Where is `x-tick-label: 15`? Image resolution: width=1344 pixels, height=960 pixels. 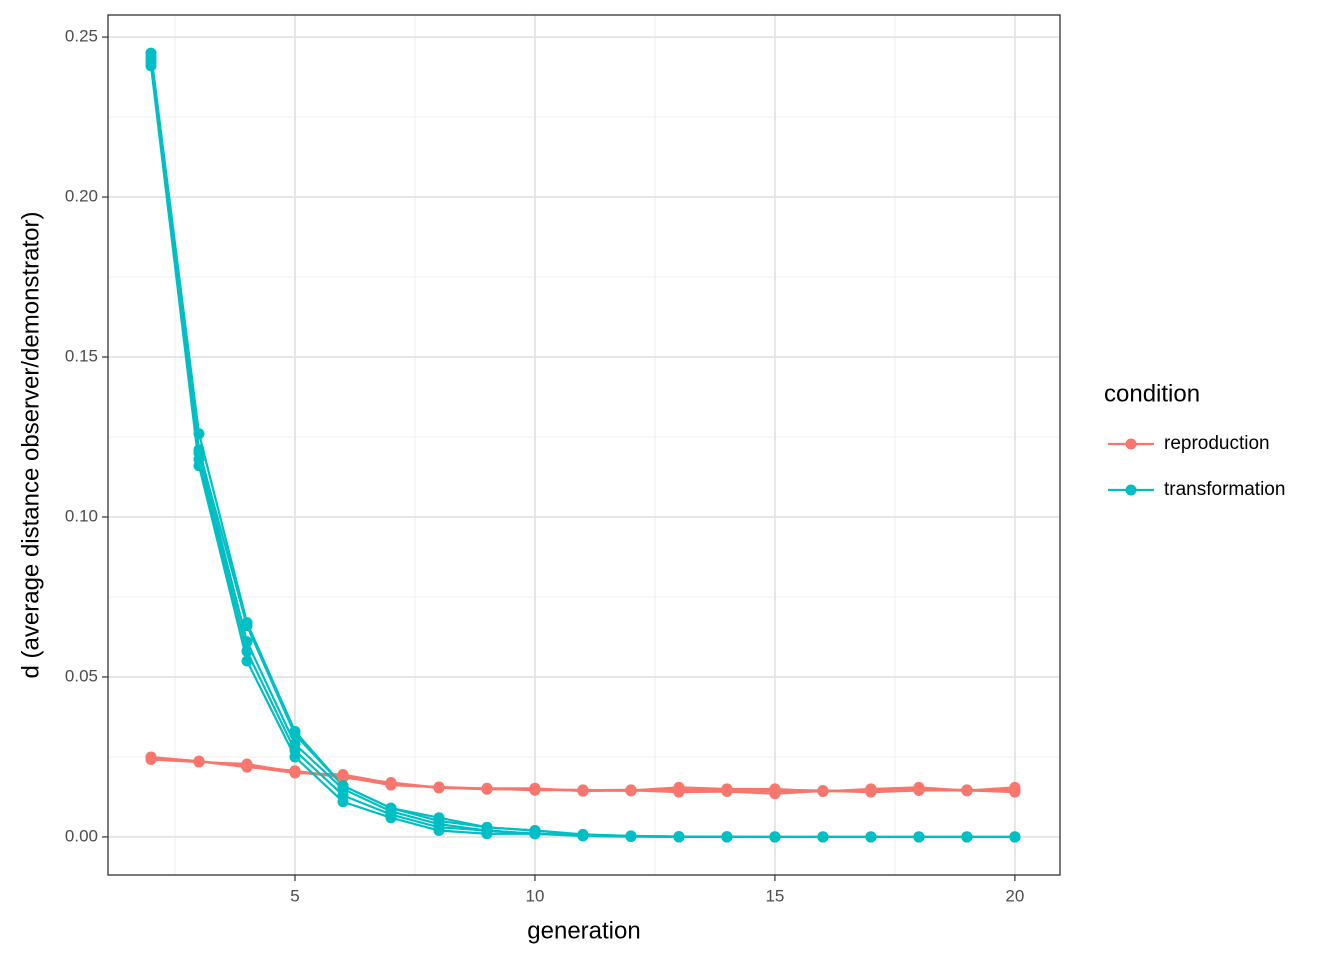
x-tick-label: 15 is located at coordinates (774, 895).